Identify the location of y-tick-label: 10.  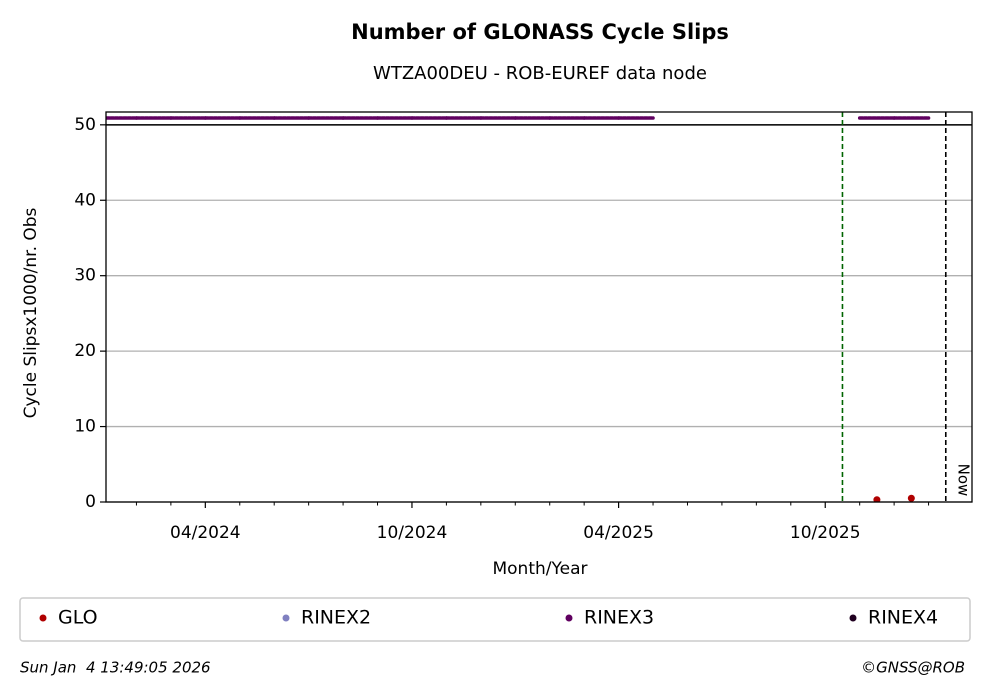
(85, 427).